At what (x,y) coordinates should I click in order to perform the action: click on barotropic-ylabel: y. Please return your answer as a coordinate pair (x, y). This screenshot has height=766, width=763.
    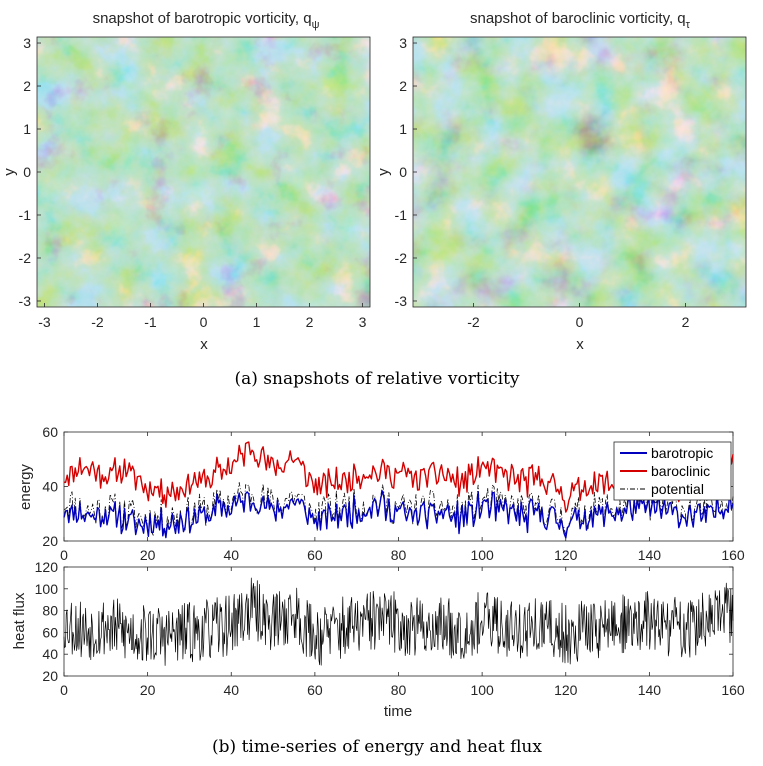
    Looking at the image, I should click on (9, 172).